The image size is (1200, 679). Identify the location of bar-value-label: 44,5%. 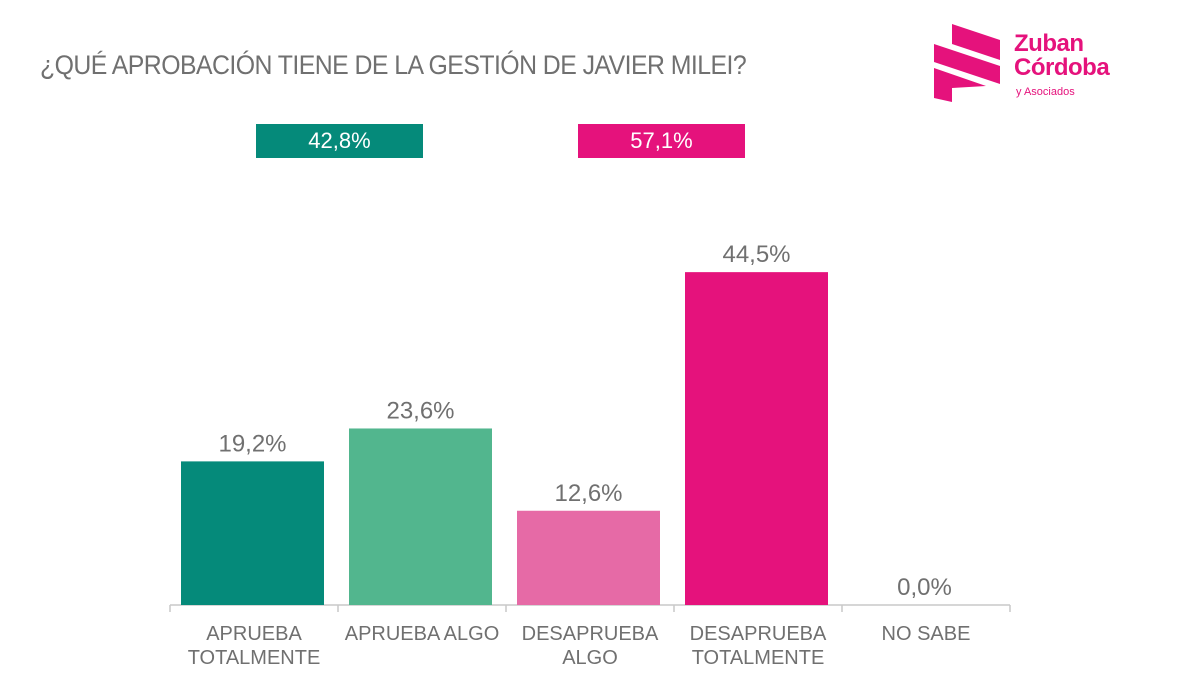
(756, 254).